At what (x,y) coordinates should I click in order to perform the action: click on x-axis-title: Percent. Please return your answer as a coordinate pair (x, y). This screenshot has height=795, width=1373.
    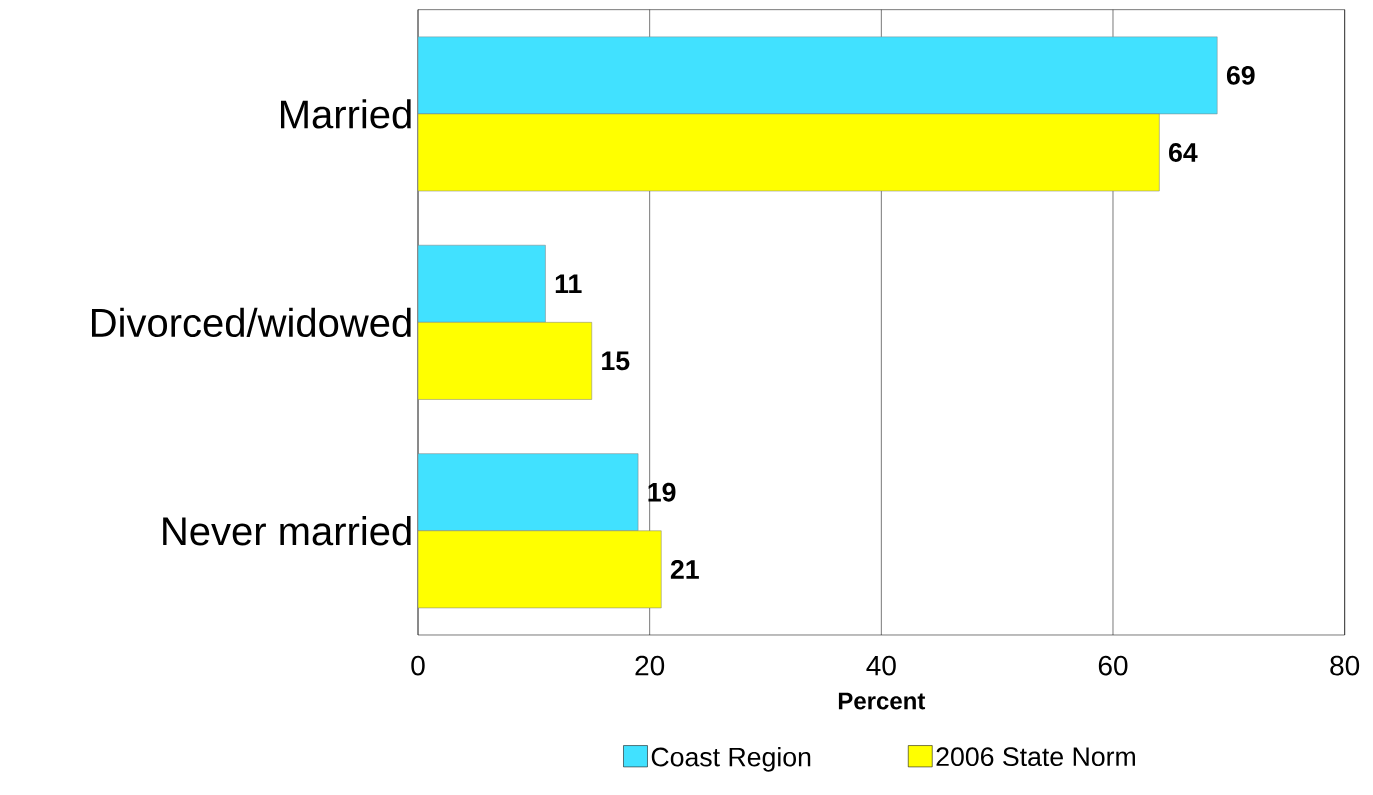
    Looking at the image, I should click on (882, 701).